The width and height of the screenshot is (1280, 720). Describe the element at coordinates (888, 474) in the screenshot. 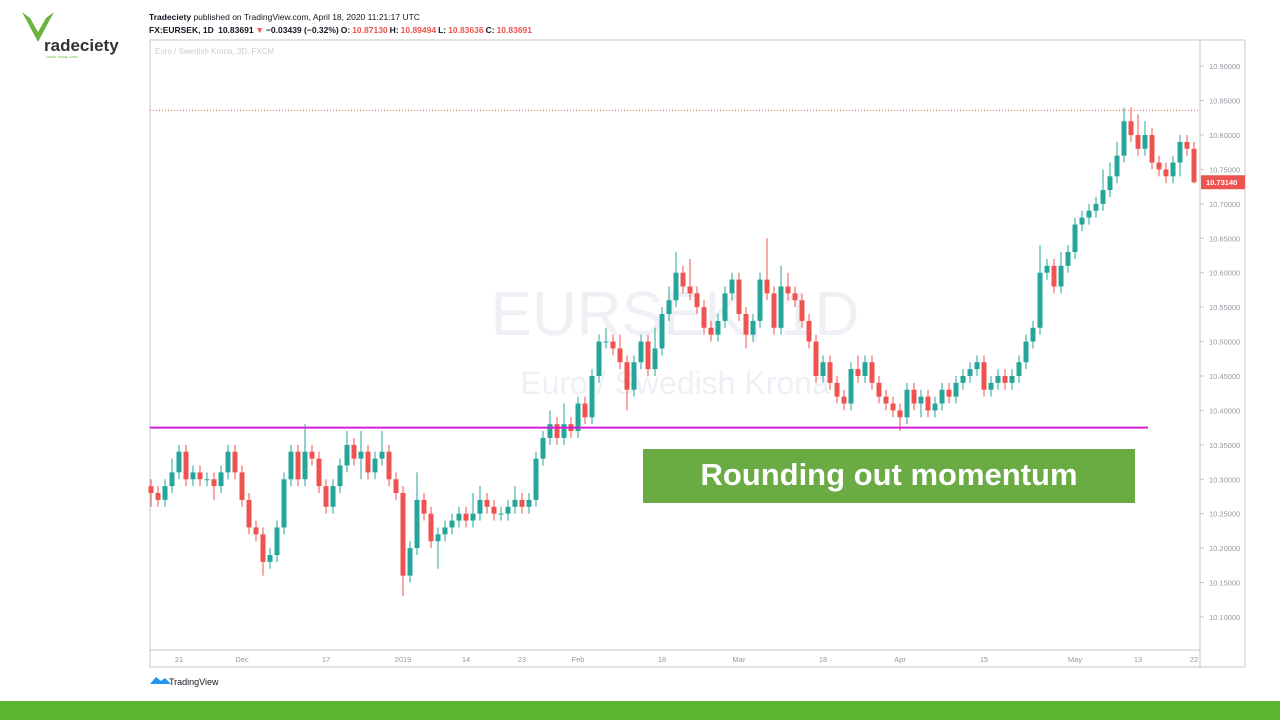

I see `annotation: Rounding out momentum` at that location.